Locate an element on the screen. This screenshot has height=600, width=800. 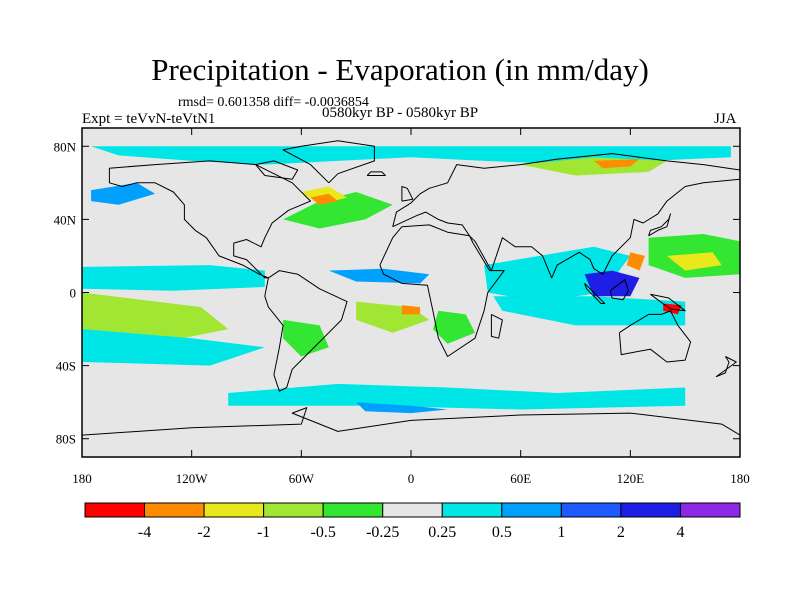
y-tick-label-0: 80N is located at coordinates (65, 146).